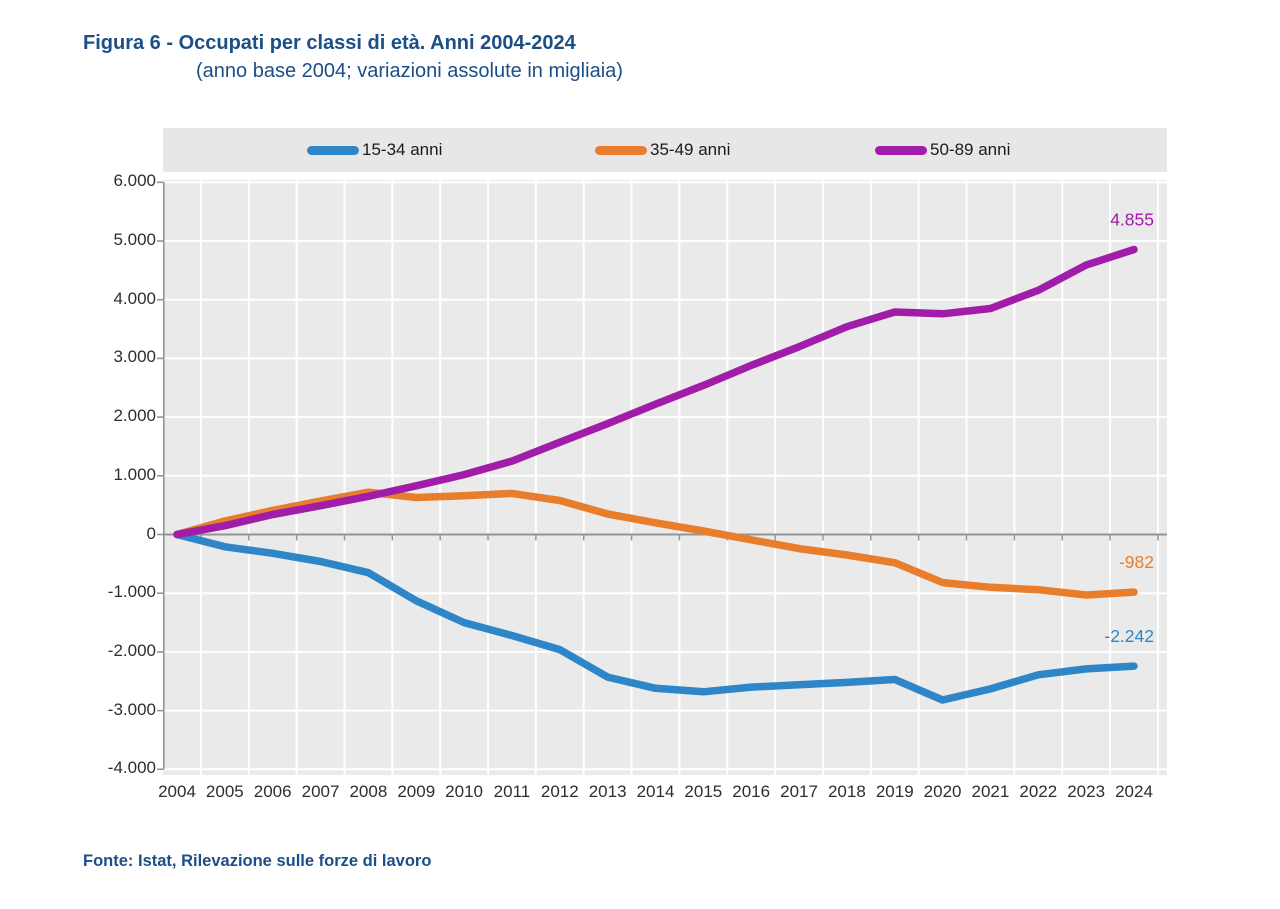  What do you see at coordinates (464, 791) in the screenshot?
I see `x-tick-label: 2010` at bounding box center [464, 791].